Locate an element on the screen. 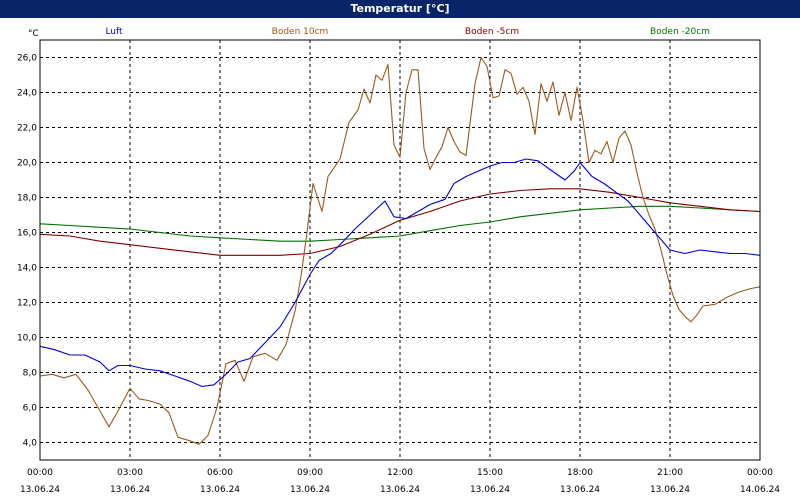 The image size is (800, 500). y-tick-label: 8,0 is located at coordinates (30, 374).